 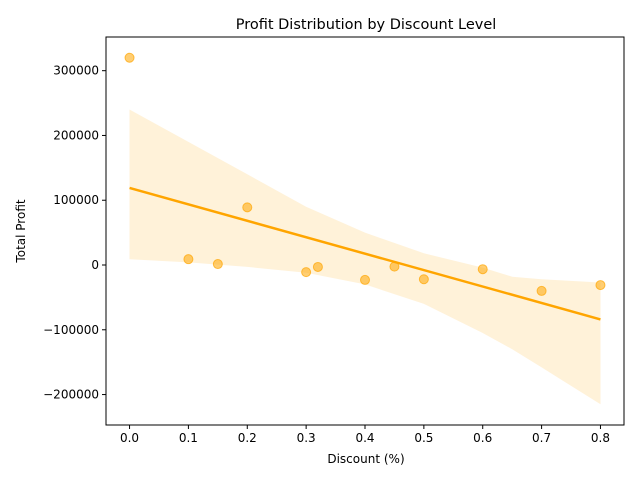 I want to click on x-tick-label: 0.2, so click(x=247, y=438).